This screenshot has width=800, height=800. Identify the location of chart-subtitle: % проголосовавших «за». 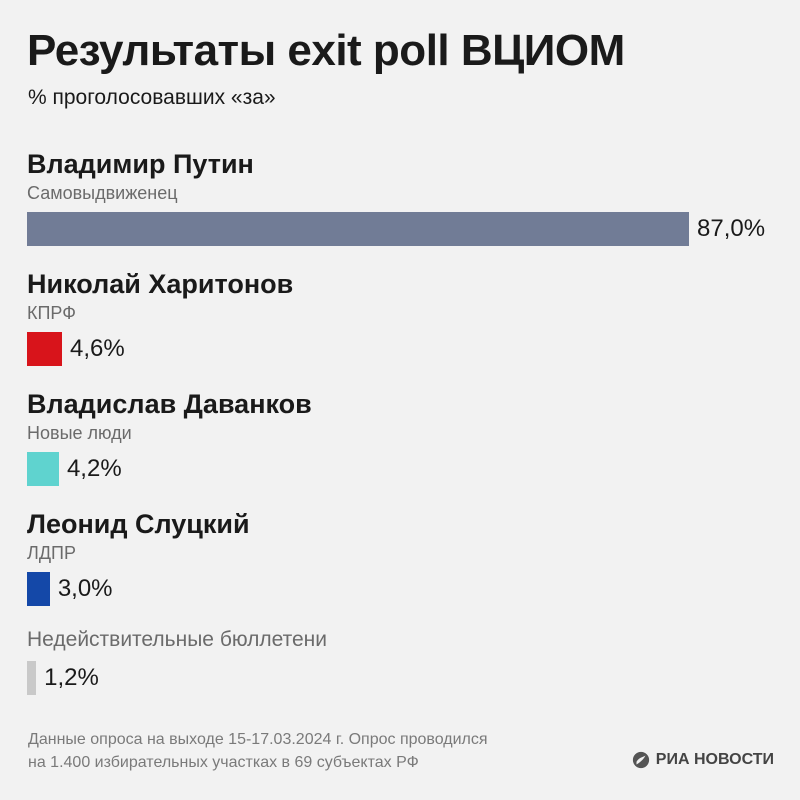
(152, 97).